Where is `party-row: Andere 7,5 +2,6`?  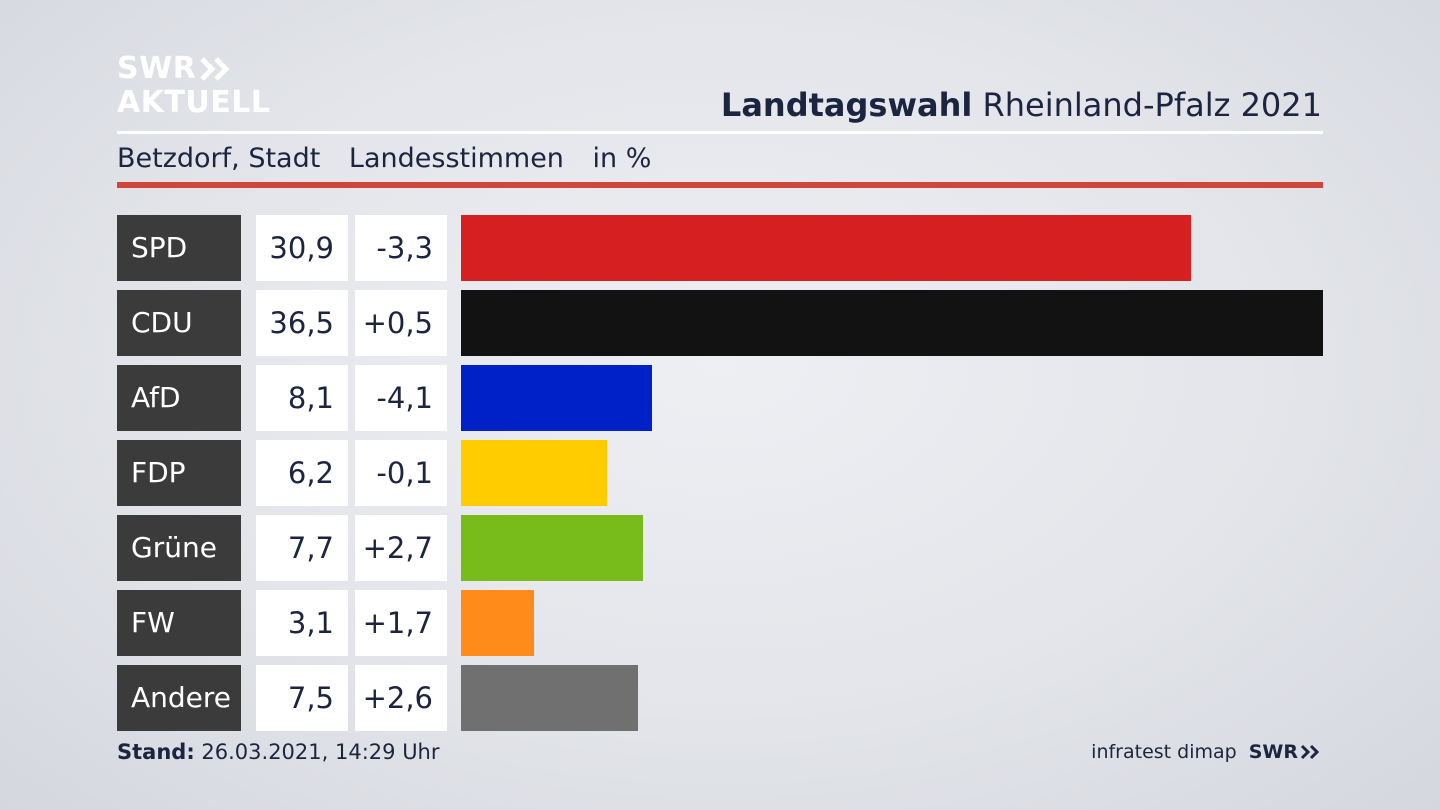
party-row: Andere 7,5 +2,6 is located at coordinates (720, 698).